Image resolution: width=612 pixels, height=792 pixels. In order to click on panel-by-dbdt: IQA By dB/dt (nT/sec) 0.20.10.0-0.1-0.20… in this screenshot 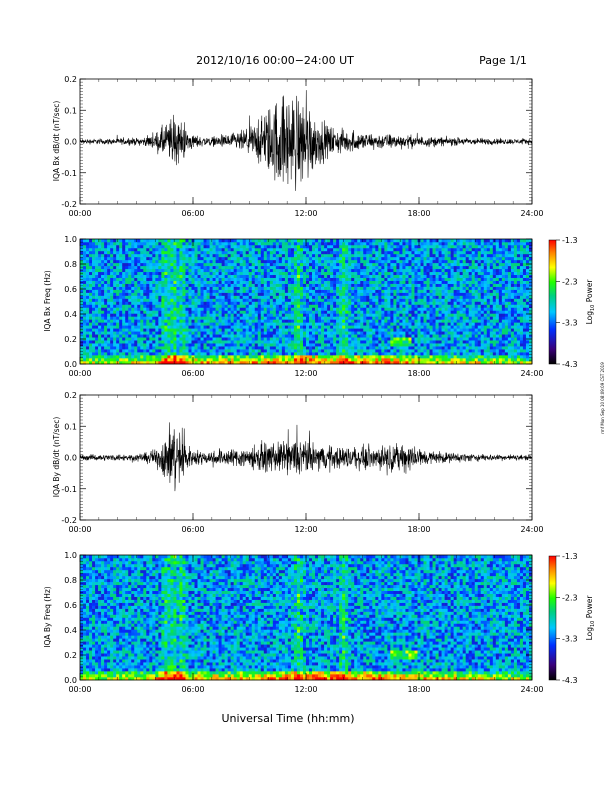, I will do `click(298, 462)`.